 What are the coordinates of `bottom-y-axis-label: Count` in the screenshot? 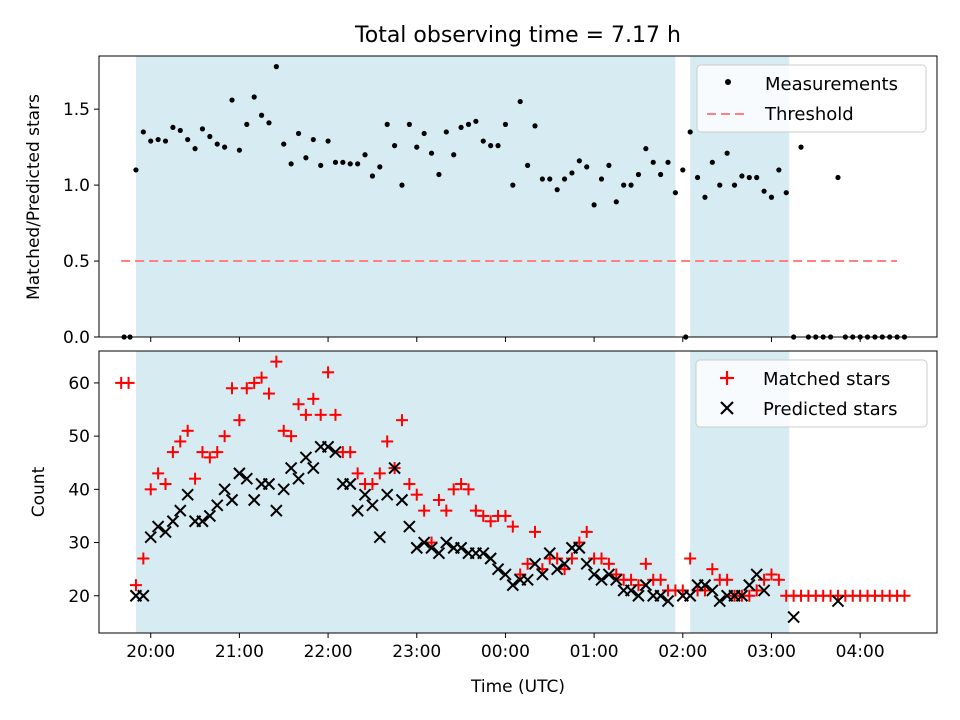 It's located at (39, 491).